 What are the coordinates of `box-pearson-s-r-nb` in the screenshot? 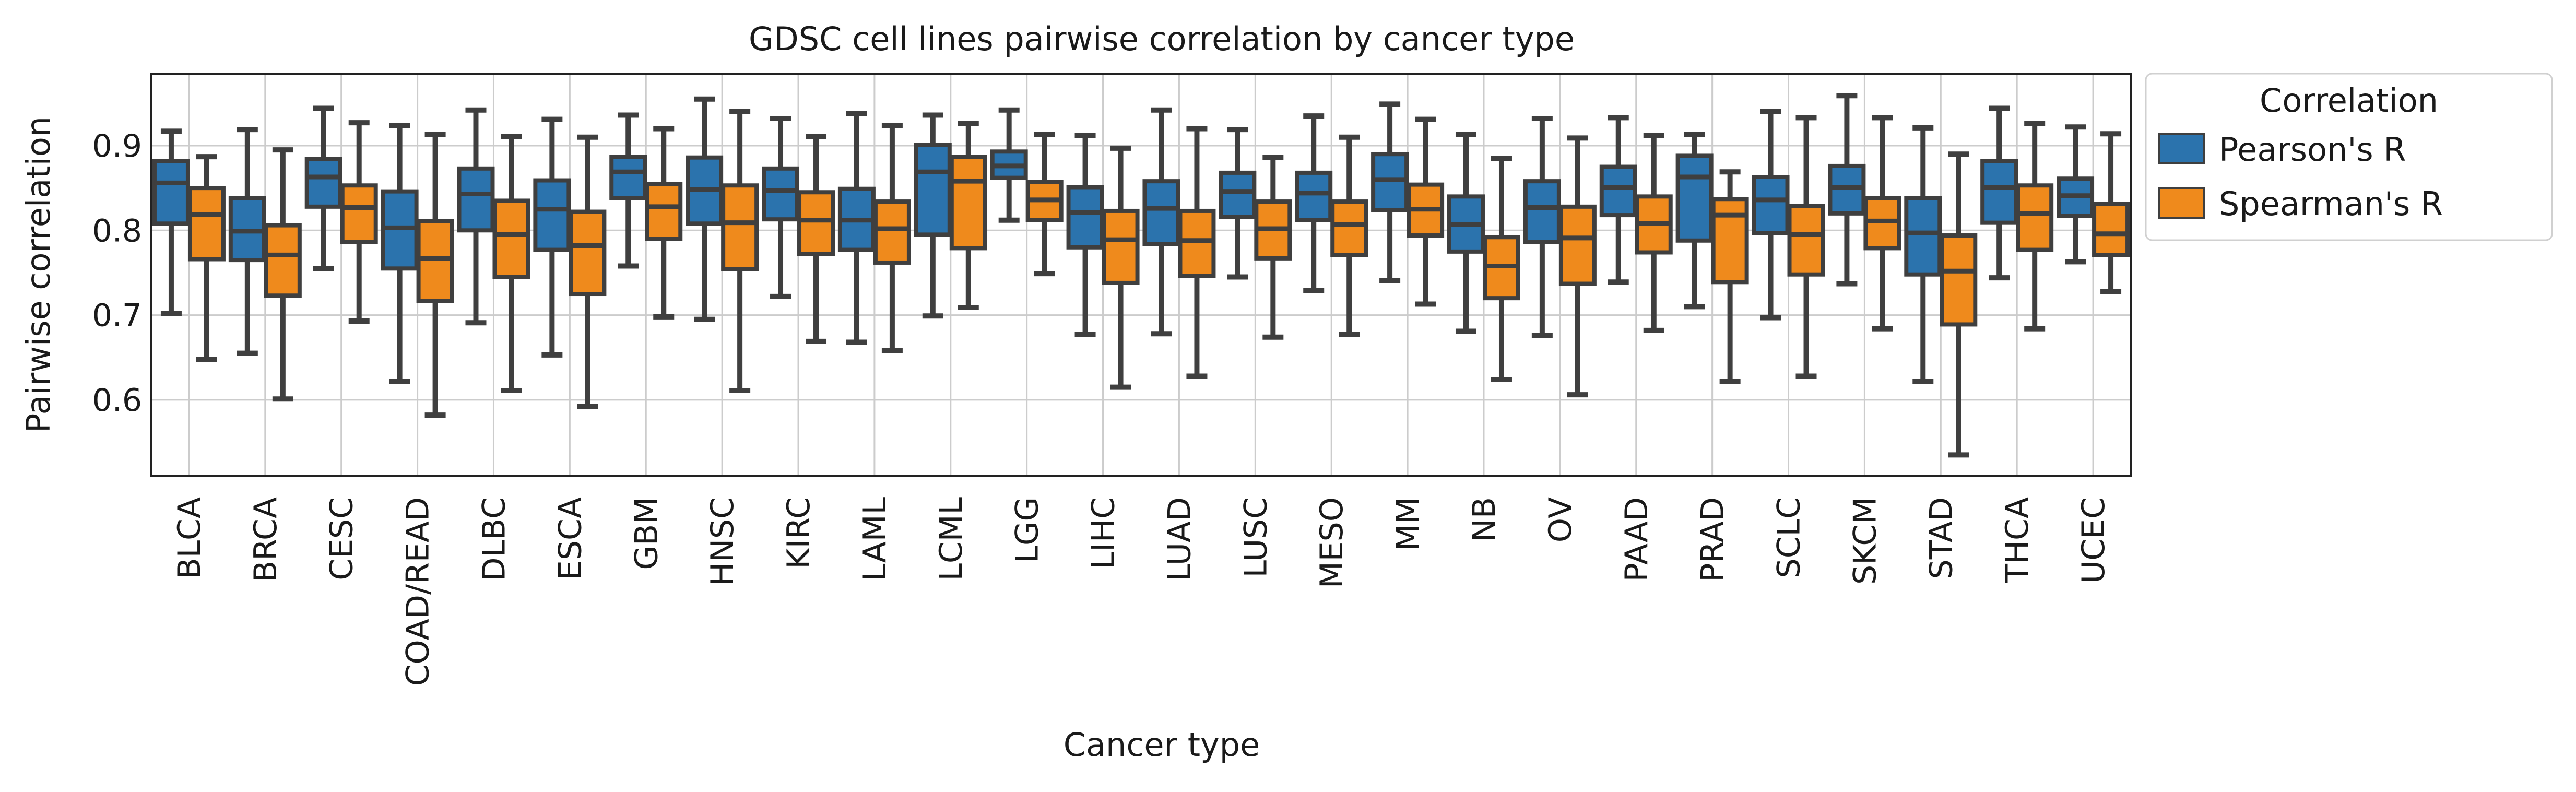 It's located at (1466, 233).